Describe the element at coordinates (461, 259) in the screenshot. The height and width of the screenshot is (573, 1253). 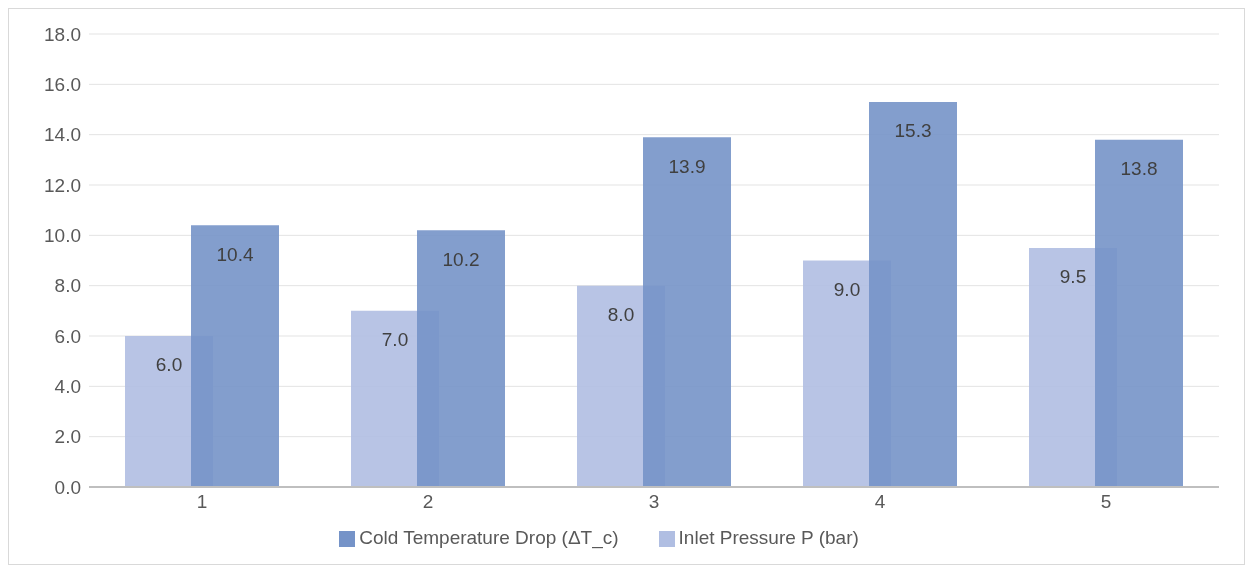
I see `data-label: 10.2` at that location.